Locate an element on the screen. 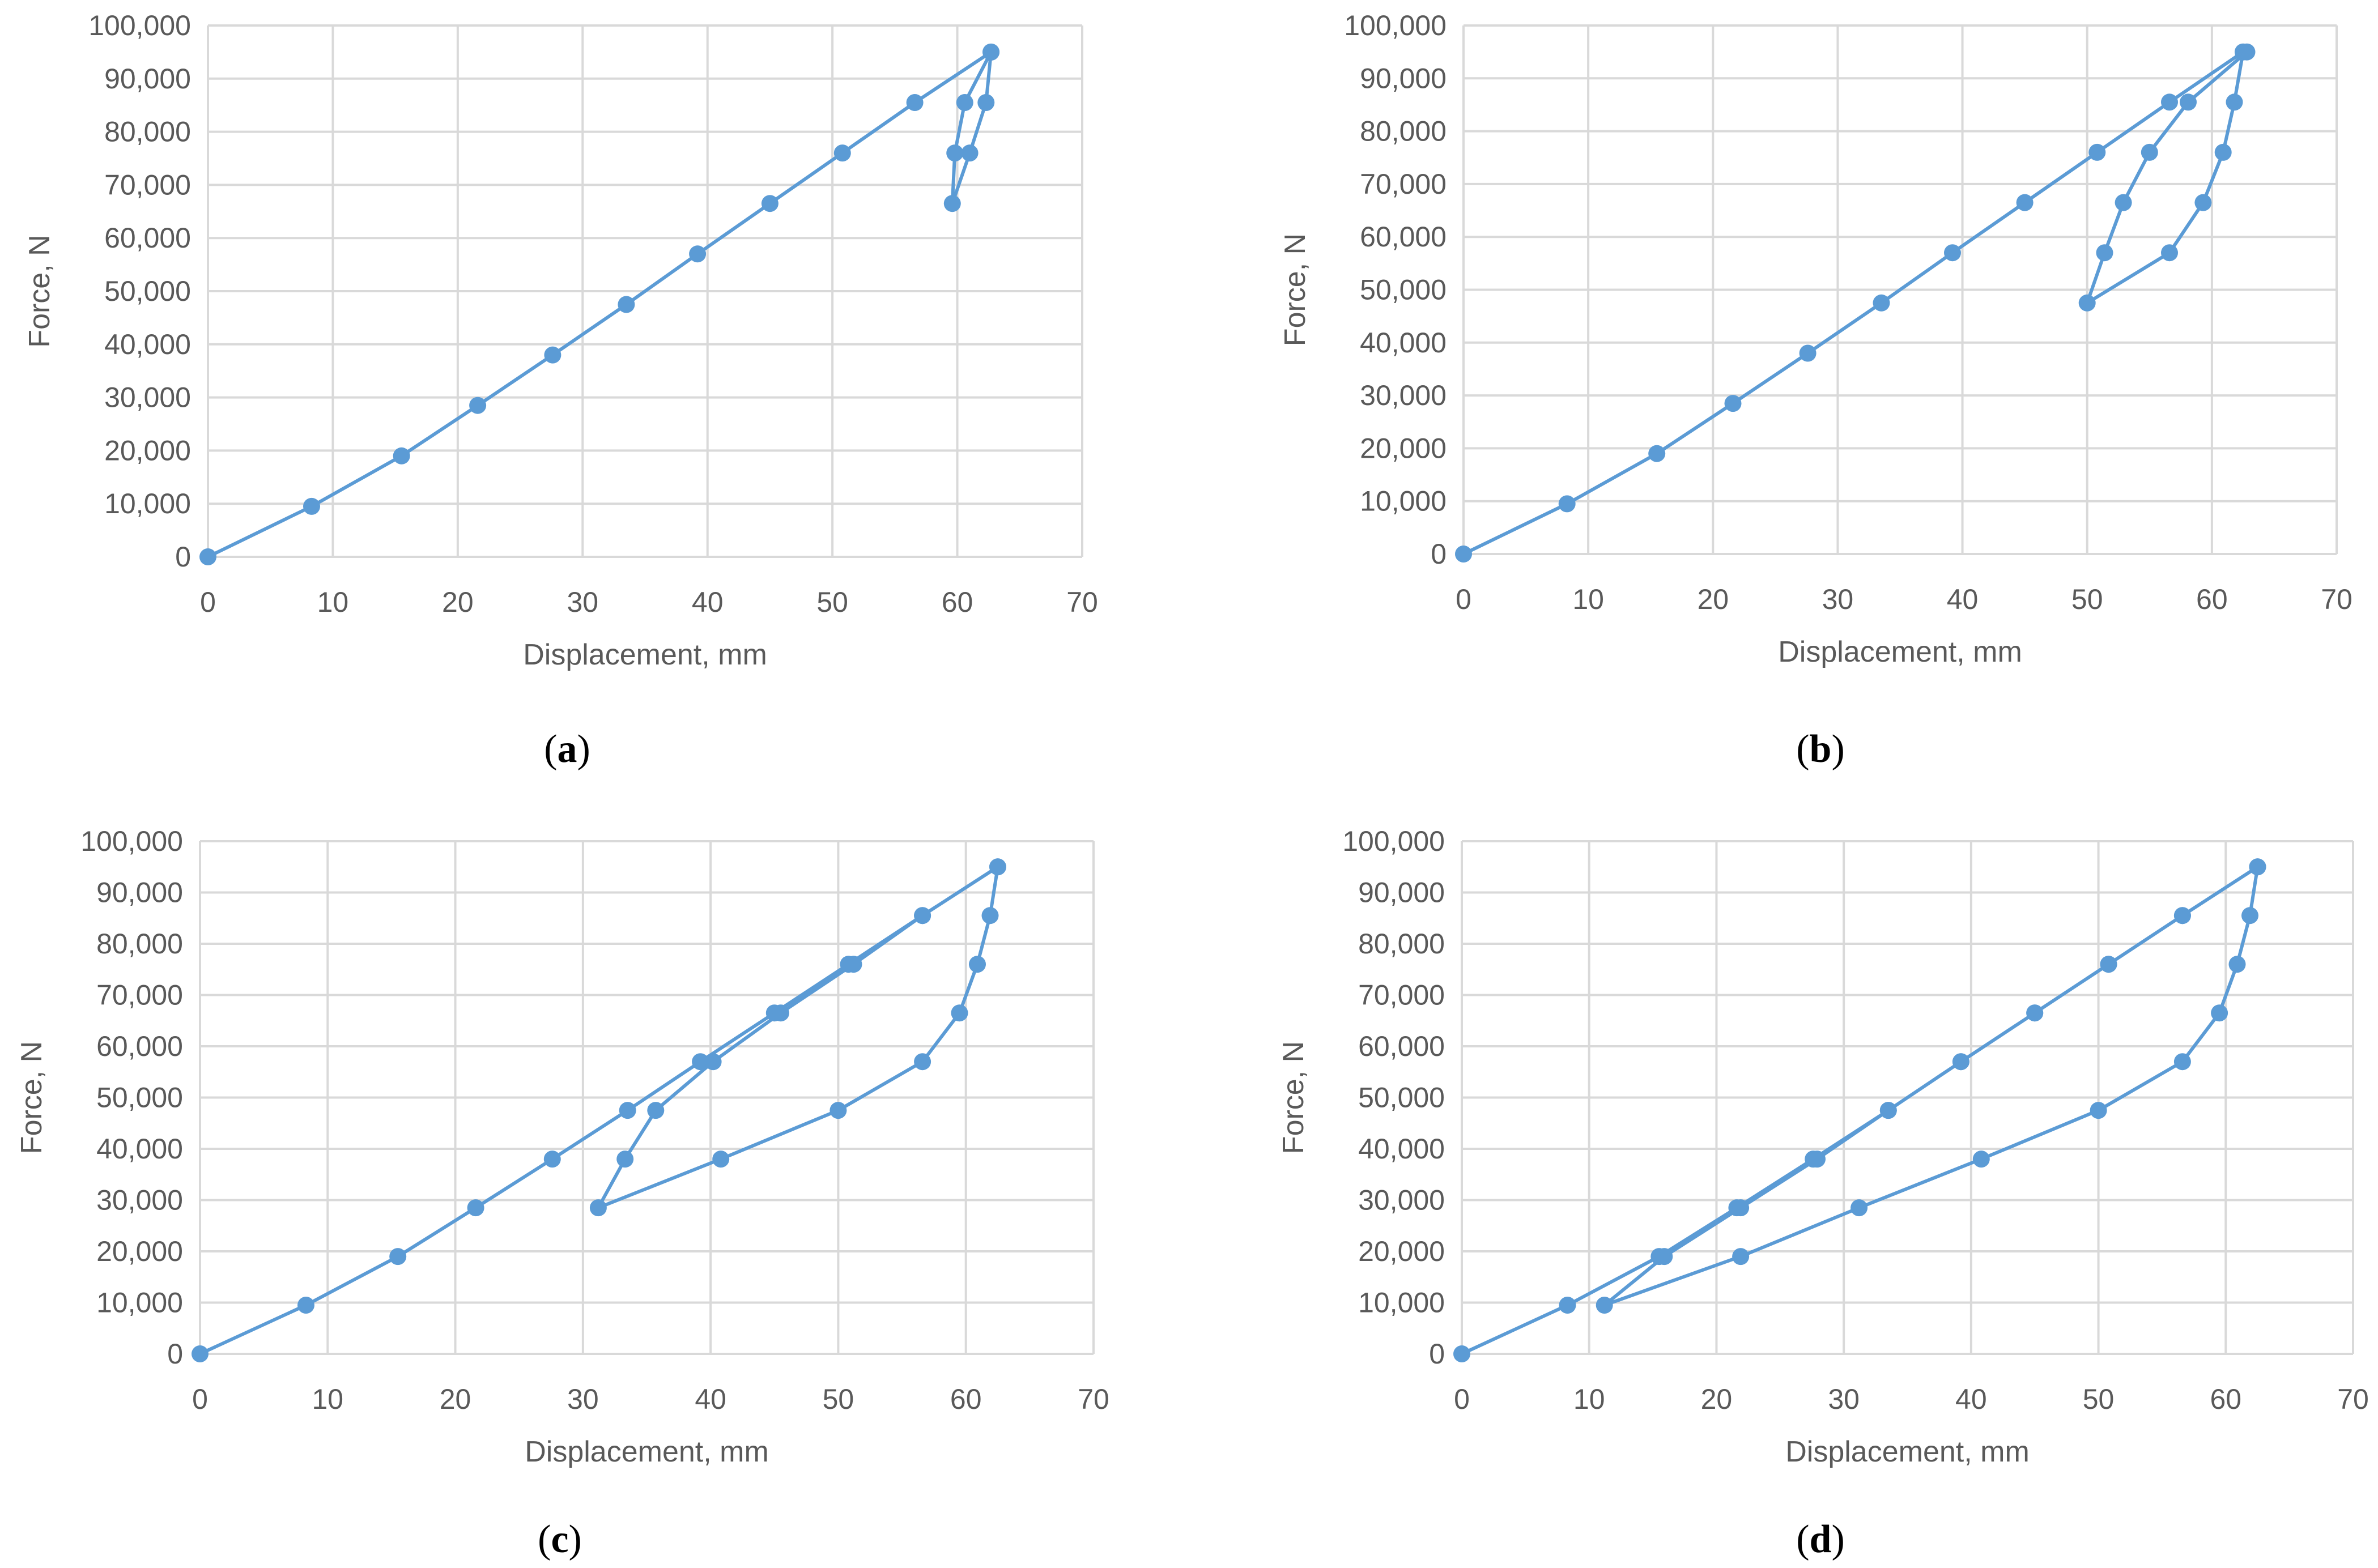  x-tick-label: 10 is located at coordinates (328, 1399).